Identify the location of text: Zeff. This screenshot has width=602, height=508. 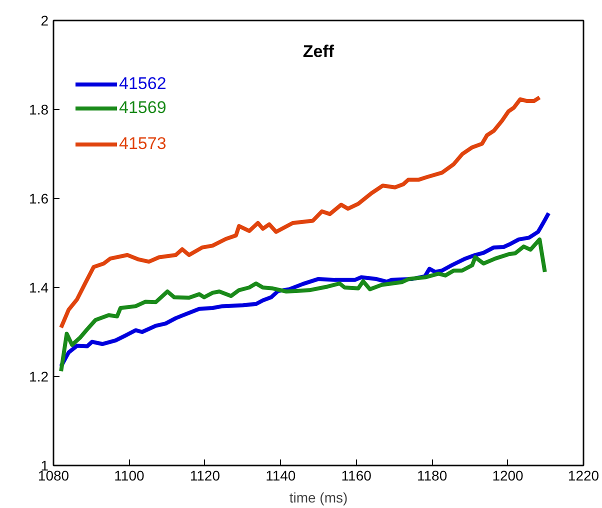
(318, 52).